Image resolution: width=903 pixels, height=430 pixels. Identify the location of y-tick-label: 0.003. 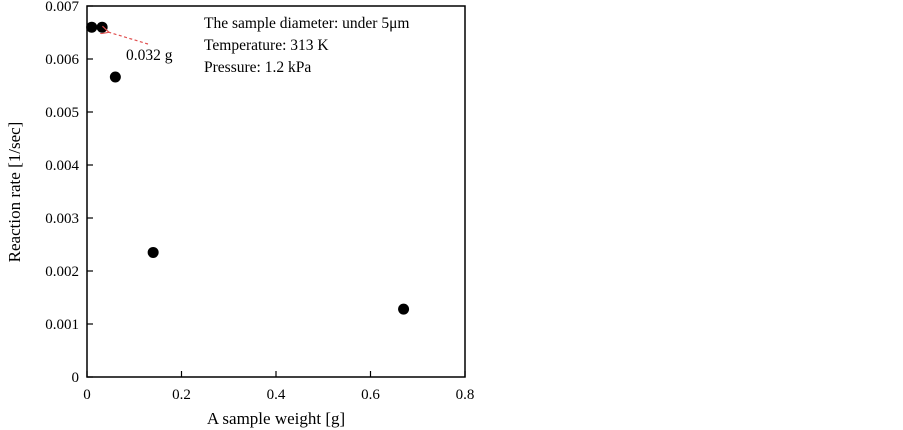
(62, 219).